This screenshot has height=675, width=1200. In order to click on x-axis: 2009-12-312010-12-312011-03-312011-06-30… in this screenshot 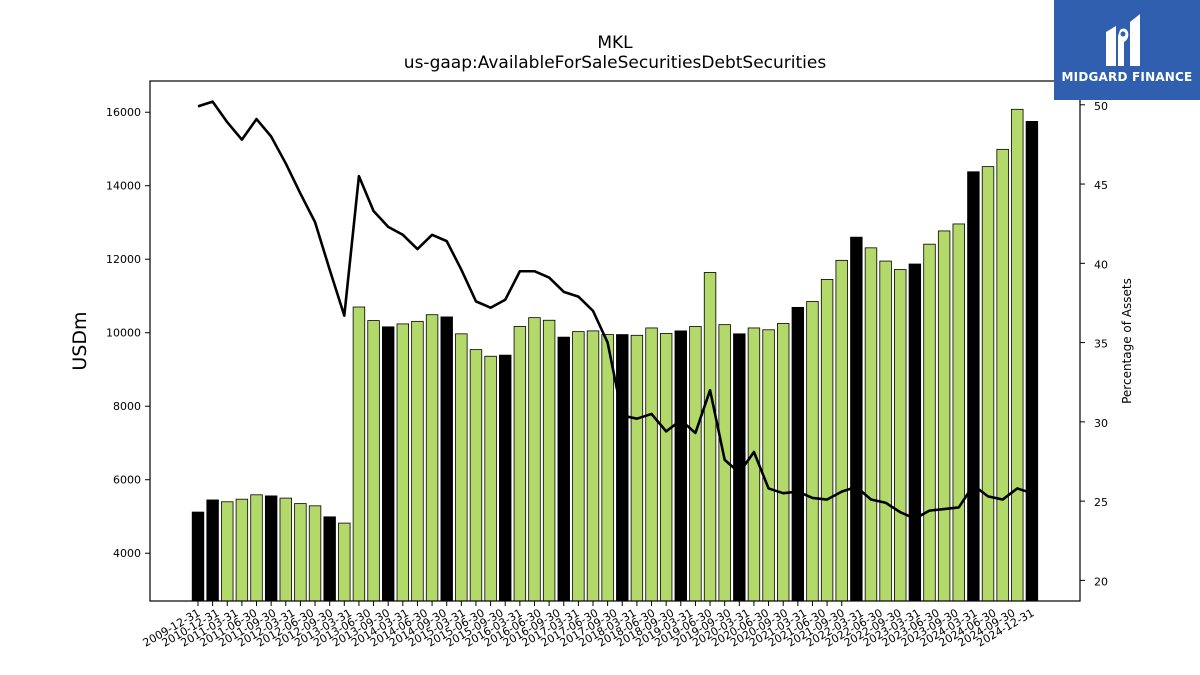, I will do `click(588, 625)`.